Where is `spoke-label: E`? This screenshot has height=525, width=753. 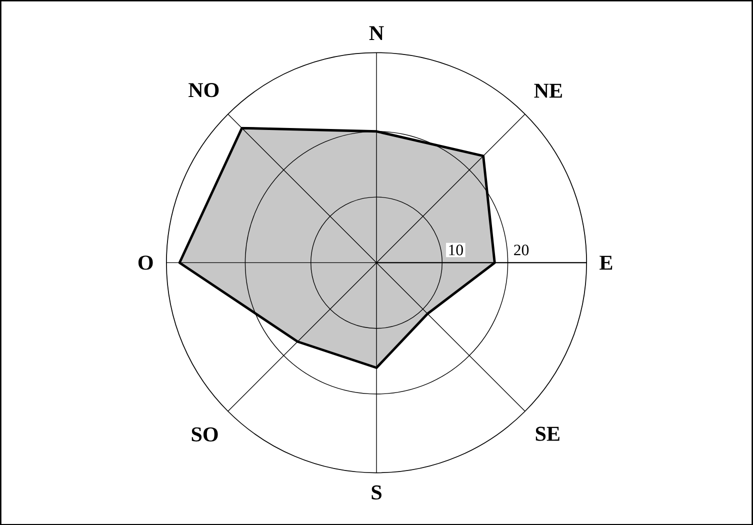
spoke-label: E is located at coordinates (606, 263).